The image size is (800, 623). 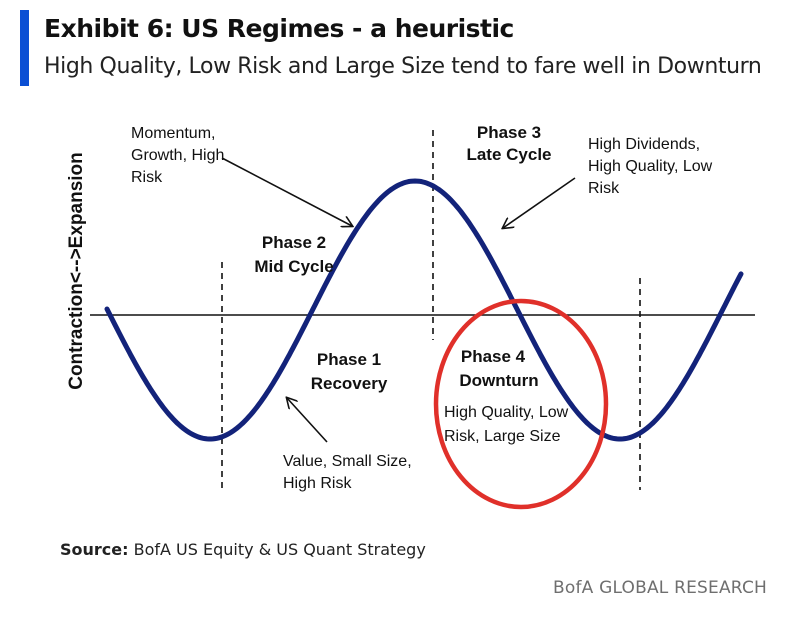 What do you see at coordinates (279, 549) in the screenshot?
I see `source-text: BofA US Equity & US Quant Strategy` at bounding box center [279, 549].